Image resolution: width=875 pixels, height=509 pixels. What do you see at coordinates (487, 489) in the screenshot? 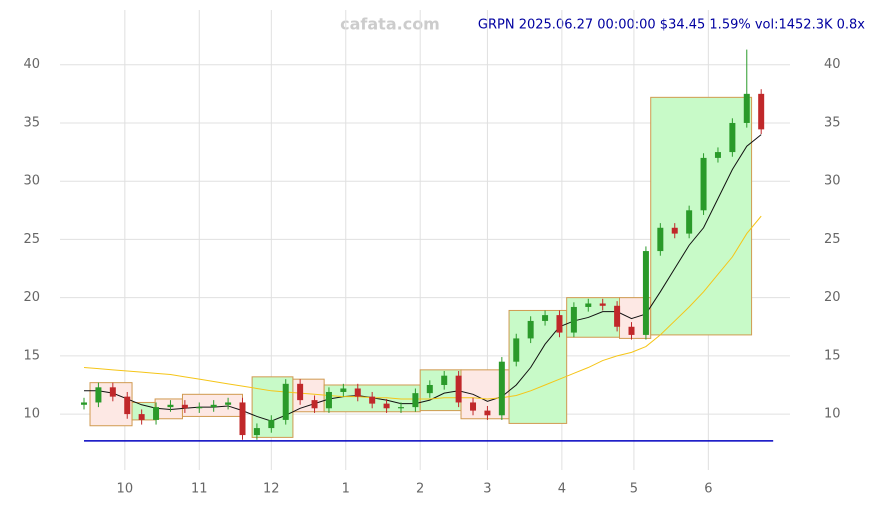
I see `x-tick-label: 3` at bounding box center [487, 489].